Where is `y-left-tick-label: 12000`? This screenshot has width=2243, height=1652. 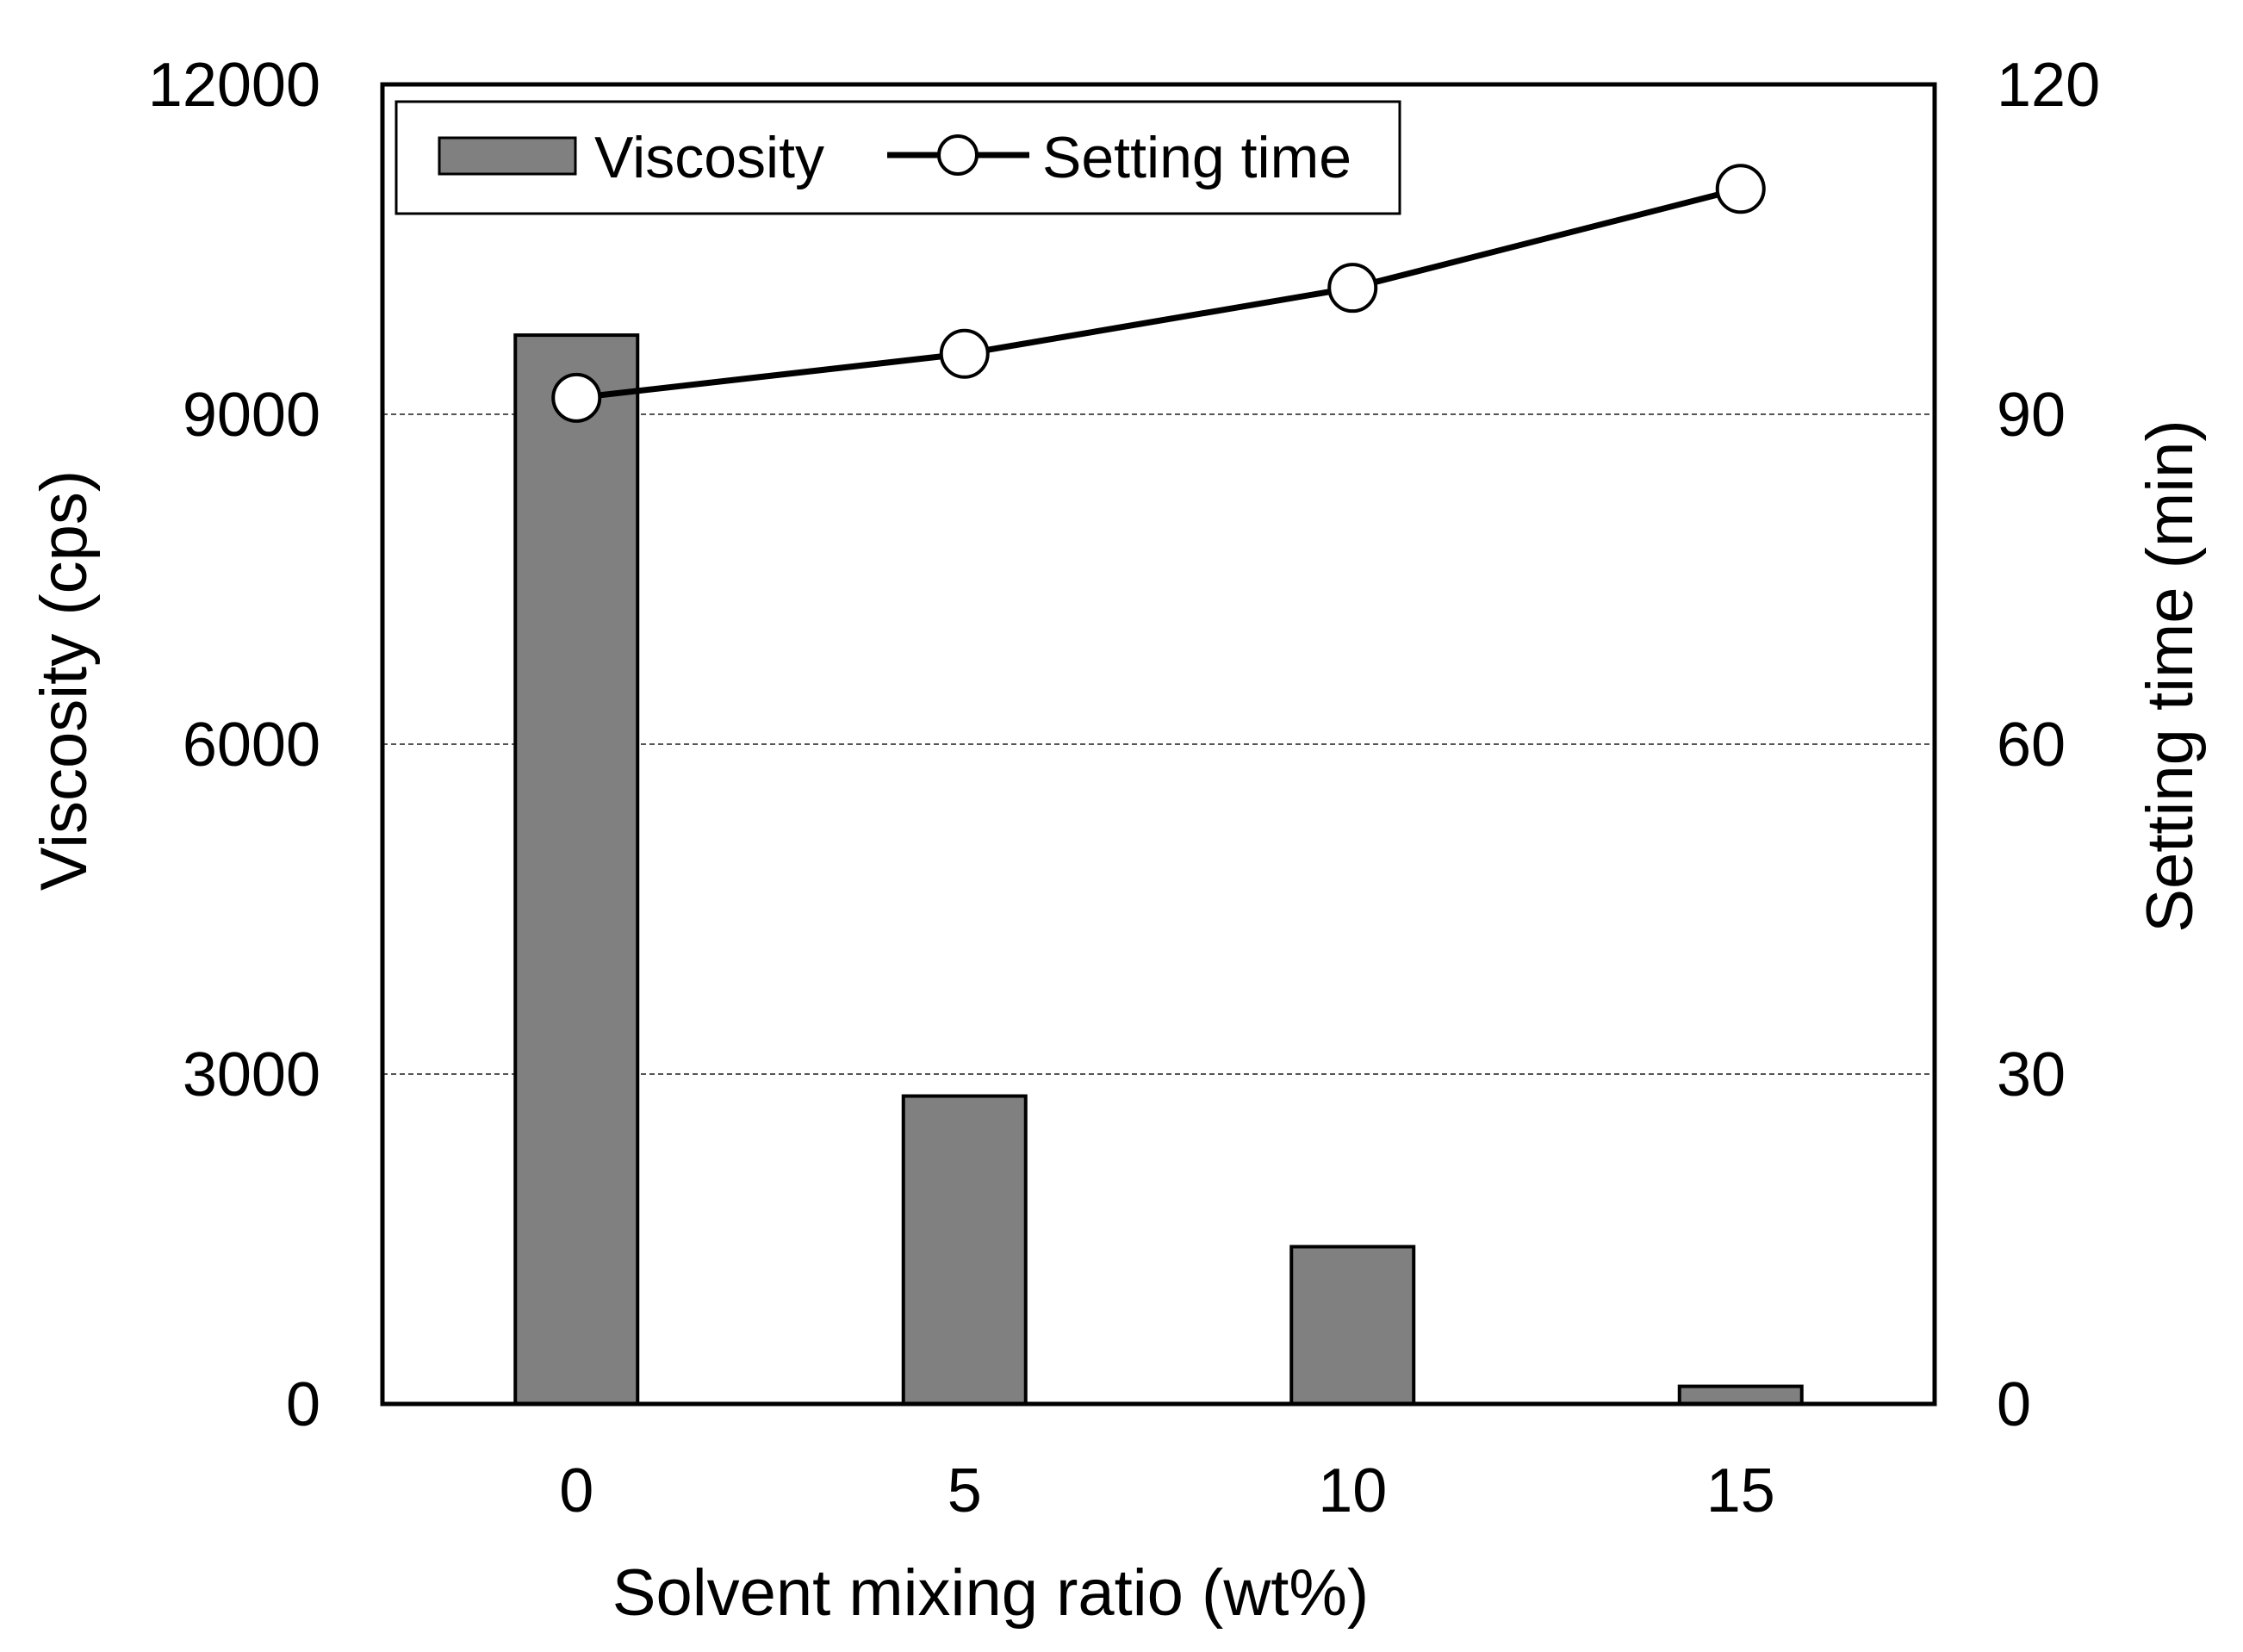 y-left-tick-label: 12000 is located at coordinates (234, 85).